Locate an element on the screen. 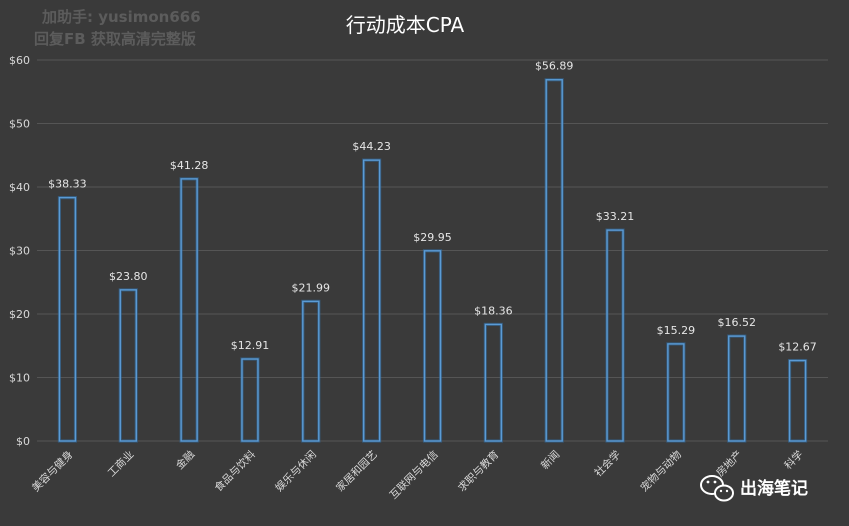 This screenshot has height=526, width=849. watermark-line-1: 加助手: yusimon666 is located at coordinates (121, 17).